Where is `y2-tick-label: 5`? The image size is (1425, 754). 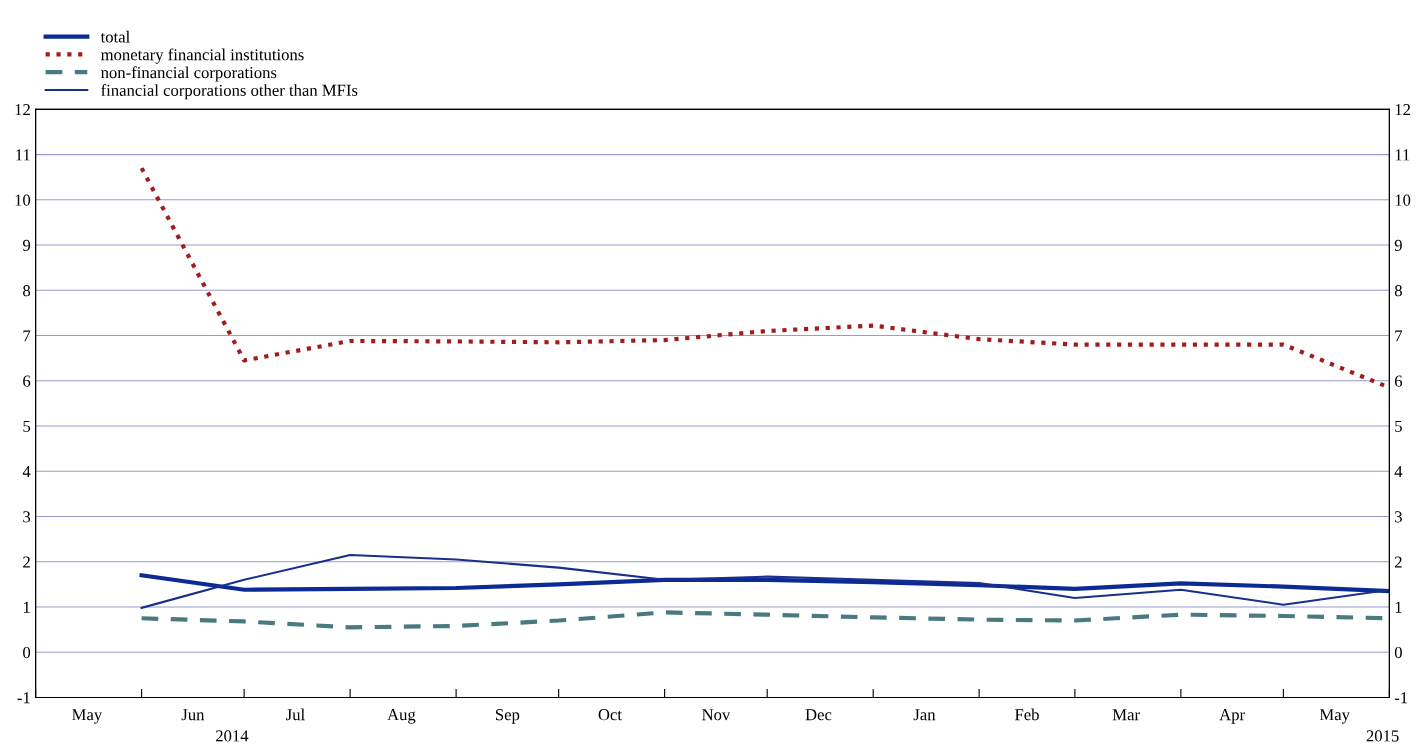
y2-tick-label: 5 is located at coordinates (1398, 426).